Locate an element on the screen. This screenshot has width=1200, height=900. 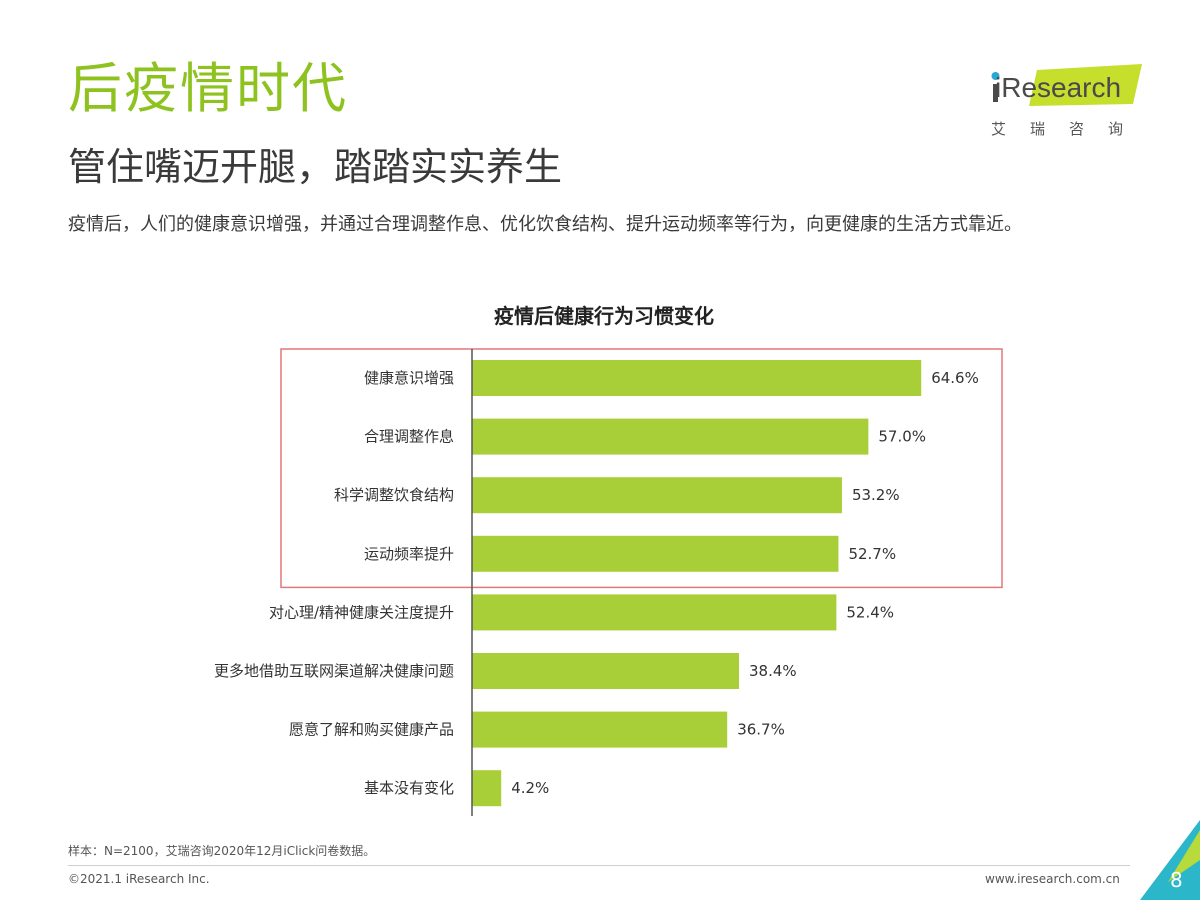
logo-flag-icon is located at coordinates (1066, 85).